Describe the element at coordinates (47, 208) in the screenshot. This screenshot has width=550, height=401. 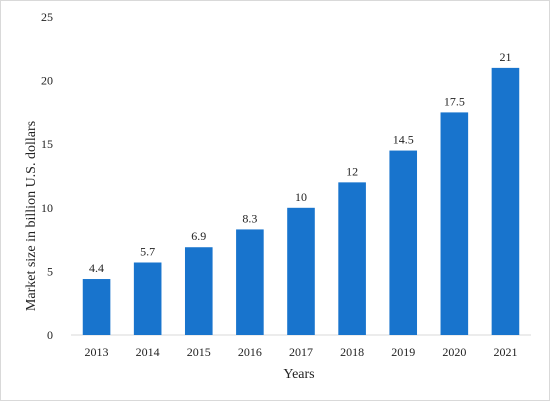
I see `y-tick-label-10: 10` at that location.